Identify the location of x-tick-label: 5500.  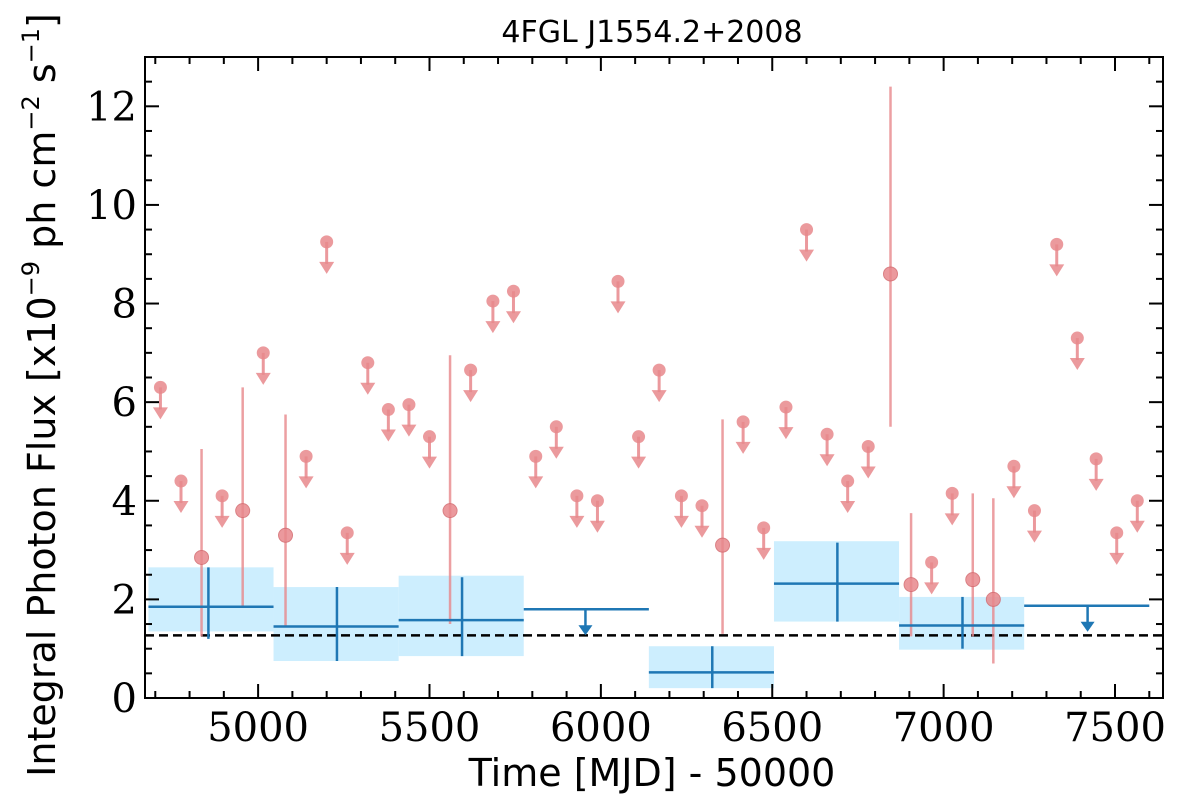
(430, 728).